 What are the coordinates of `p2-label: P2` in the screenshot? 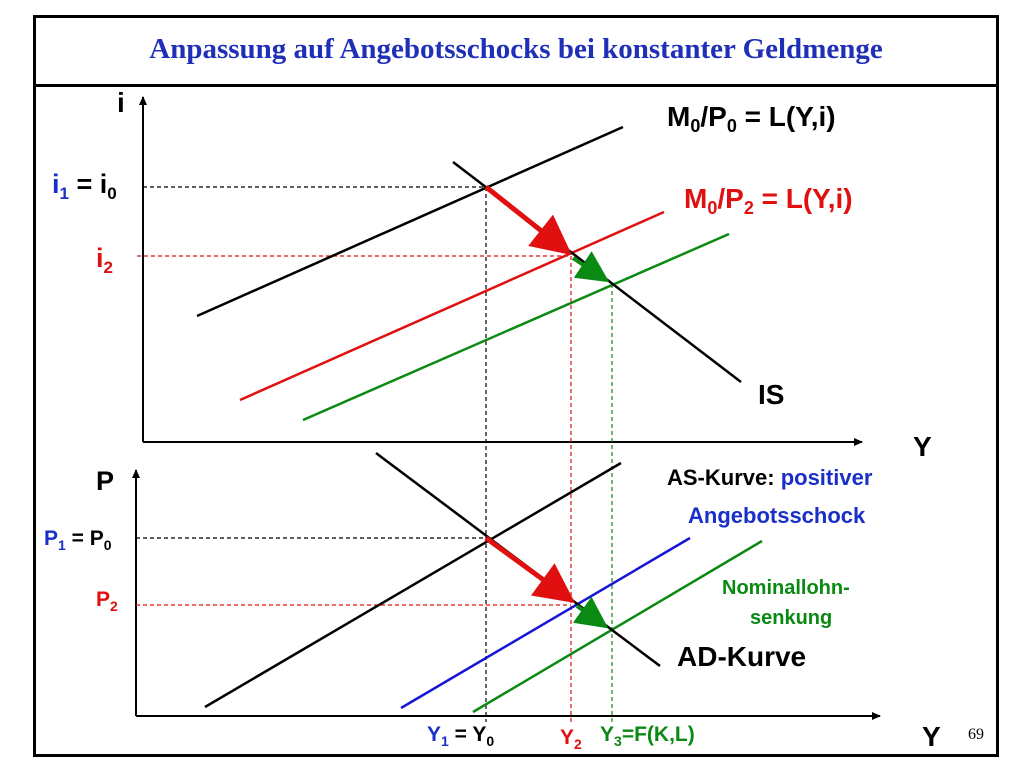 It's located at (107, 601).